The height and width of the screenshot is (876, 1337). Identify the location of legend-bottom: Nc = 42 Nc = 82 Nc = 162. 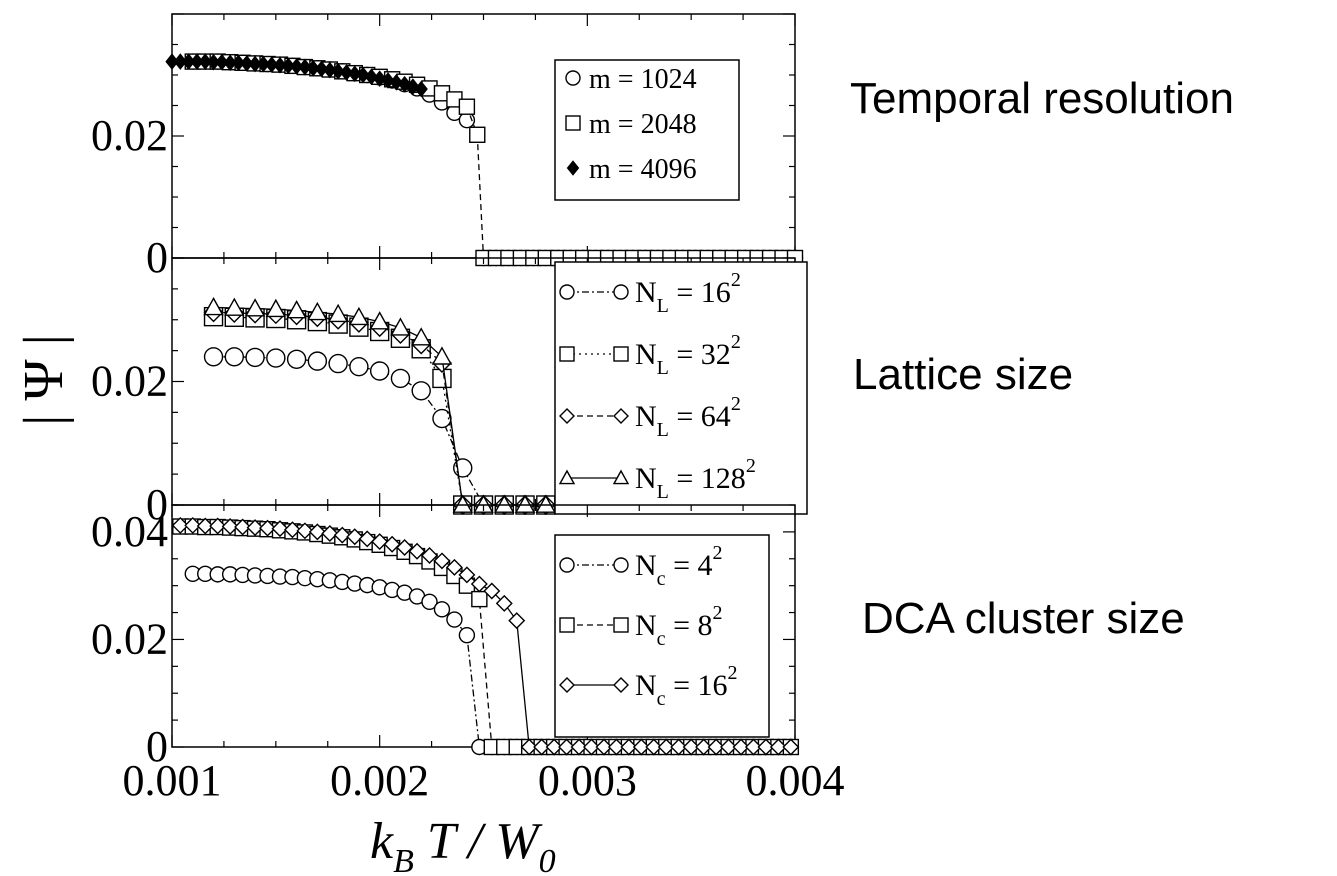
(662, 636).